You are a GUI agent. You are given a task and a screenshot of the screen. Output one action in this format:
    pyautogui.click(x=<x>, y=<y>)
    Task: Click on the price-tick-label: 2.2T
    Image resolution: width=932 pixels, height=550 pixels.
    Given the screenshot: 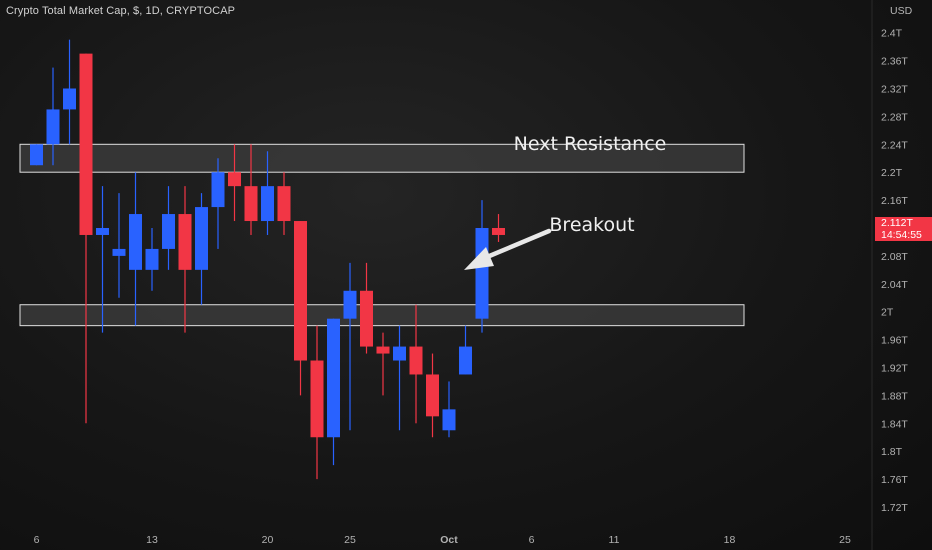 What is the action you would take?
    pyautogui.click(x=892, y=173)
    